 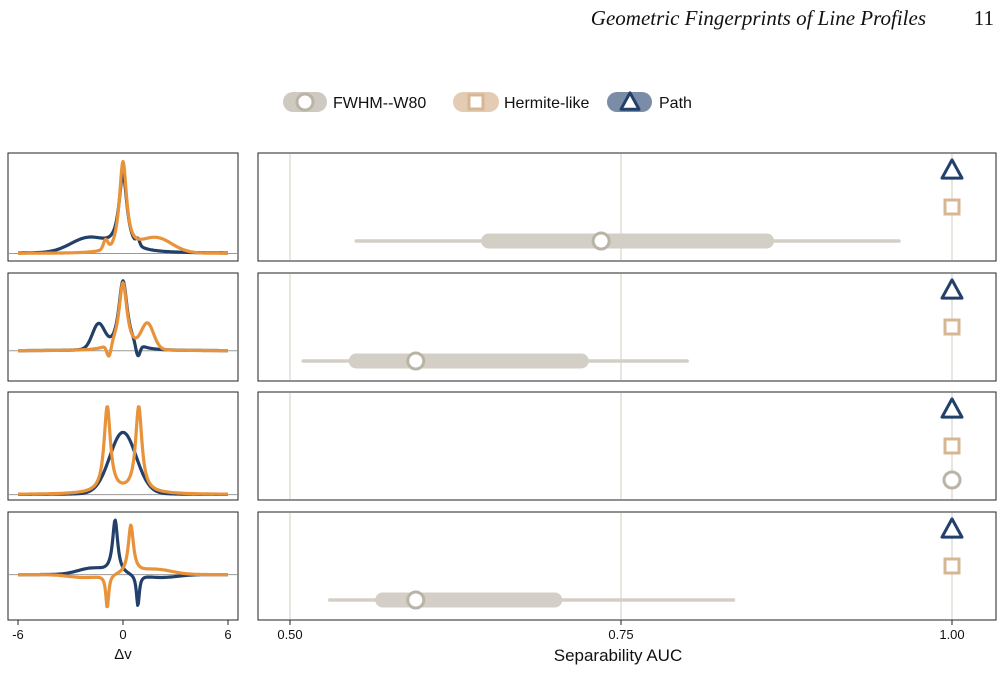 I want to click on auc-tick-label: 0.75, so click(x=620, y=634).